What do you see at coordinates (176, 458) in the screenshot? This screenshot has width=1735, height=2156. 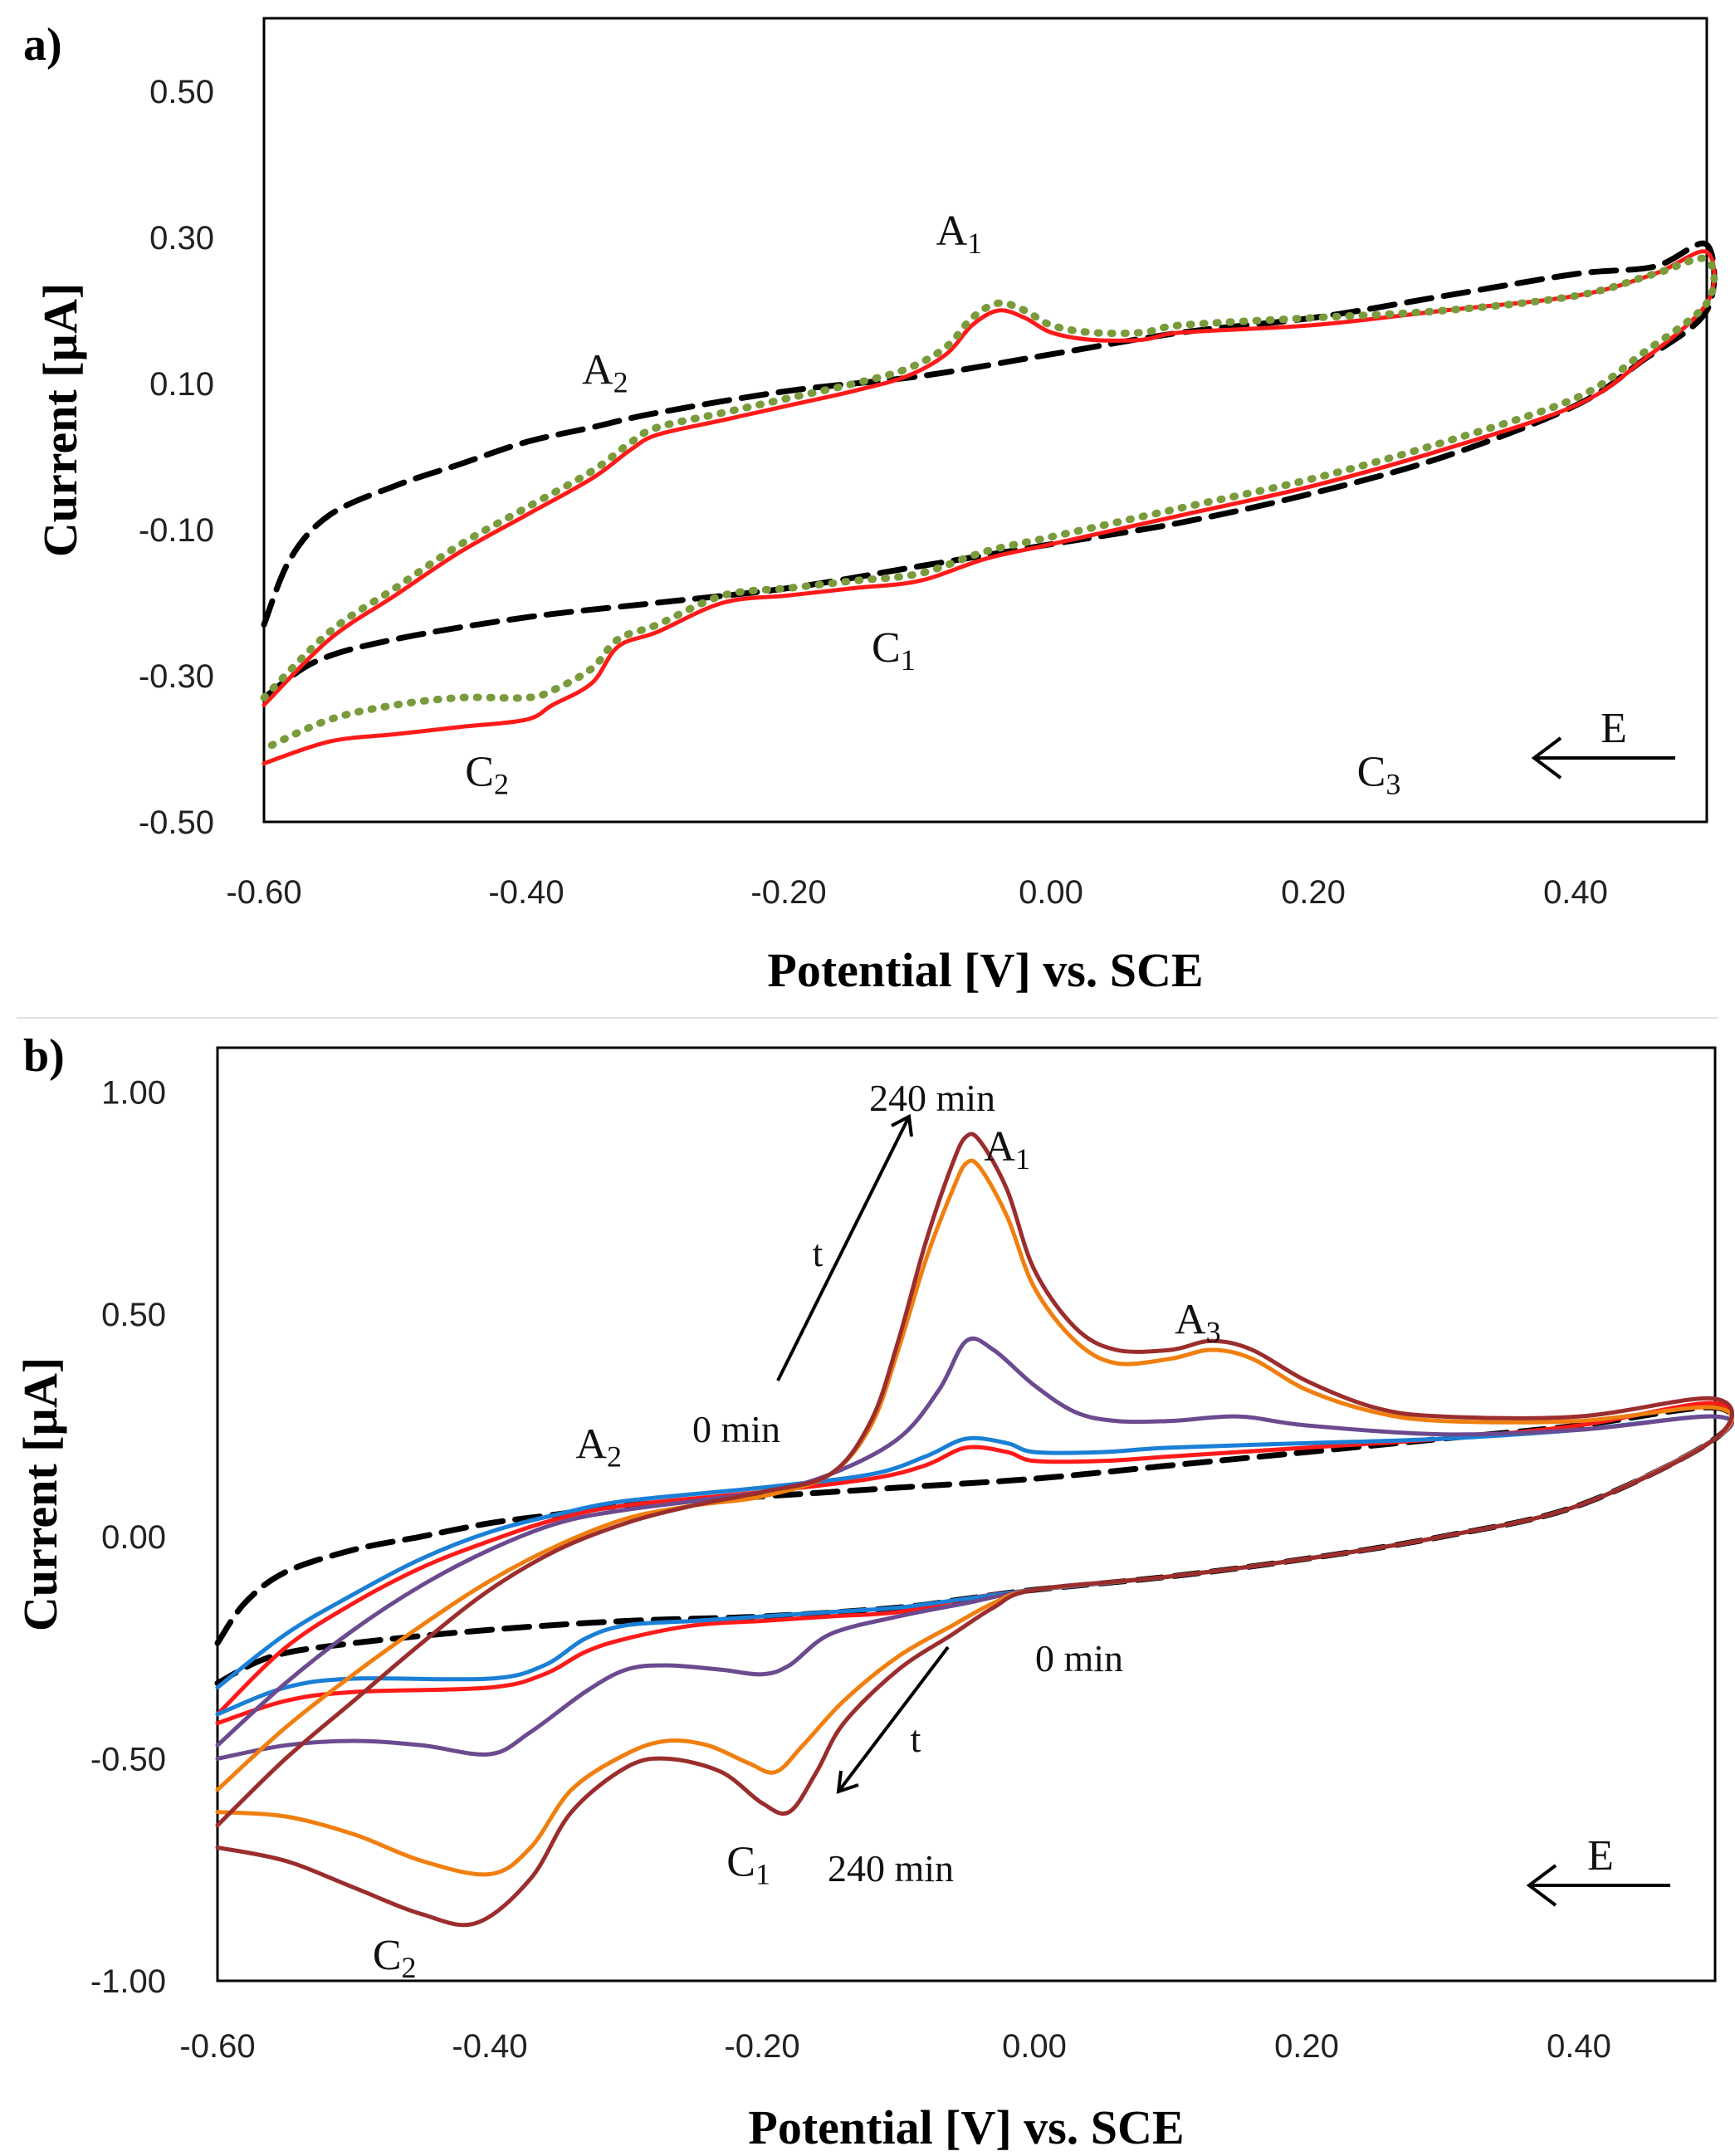 I see `panel-a-y-tick-labels: 0.50 0.30 0.10 -0.10 -0.30 -0.50` at bounding box center [176, 458].